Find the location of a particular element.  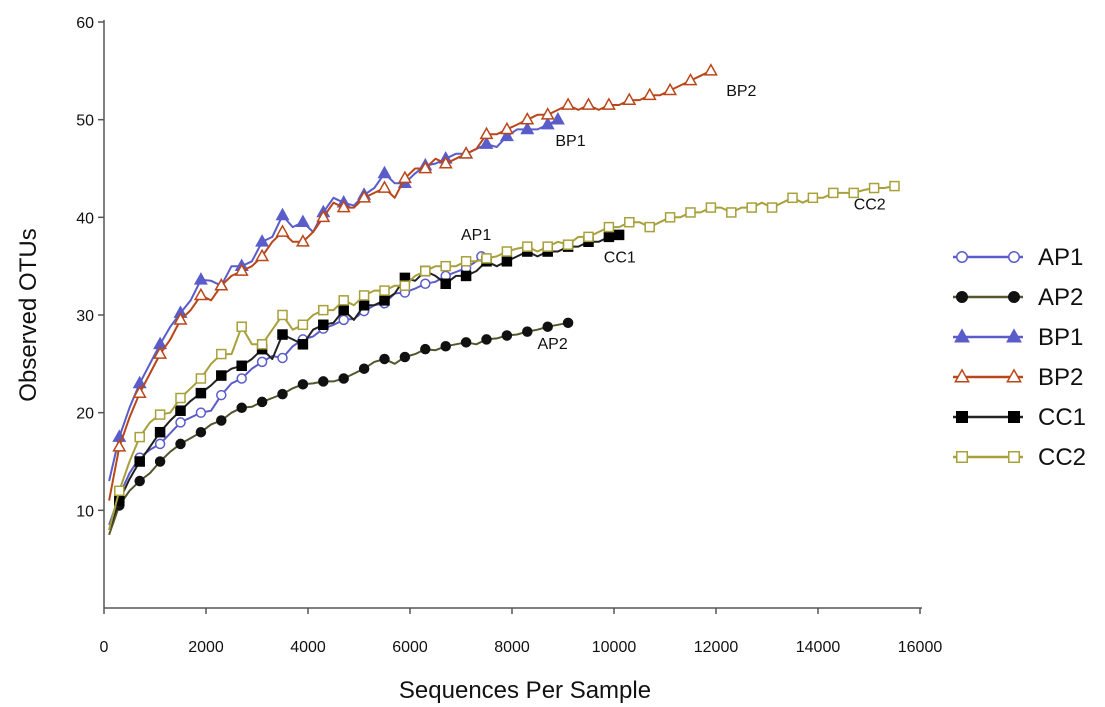

legend-item-ap2: AP2 is located at coordinates (1018, 297).